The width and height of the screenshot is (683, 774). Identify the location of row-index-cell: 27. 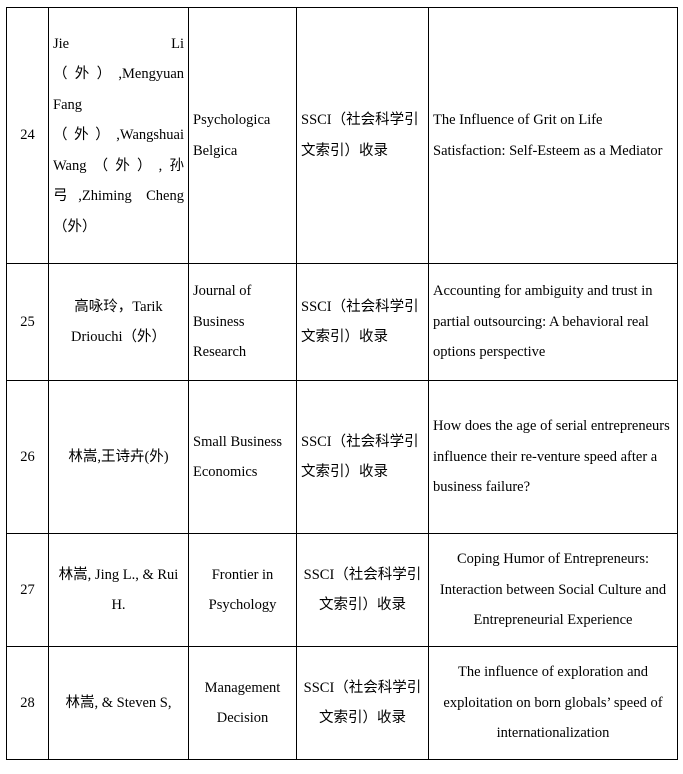
(27, 590).